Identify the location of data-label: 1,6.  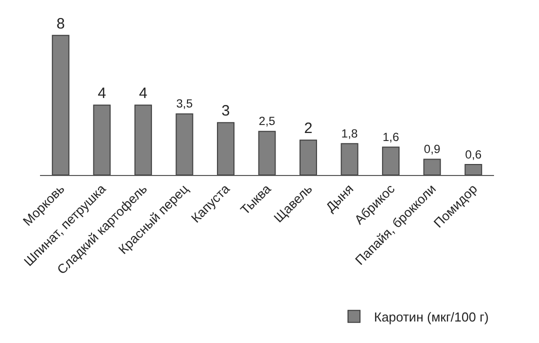
(391, 137).